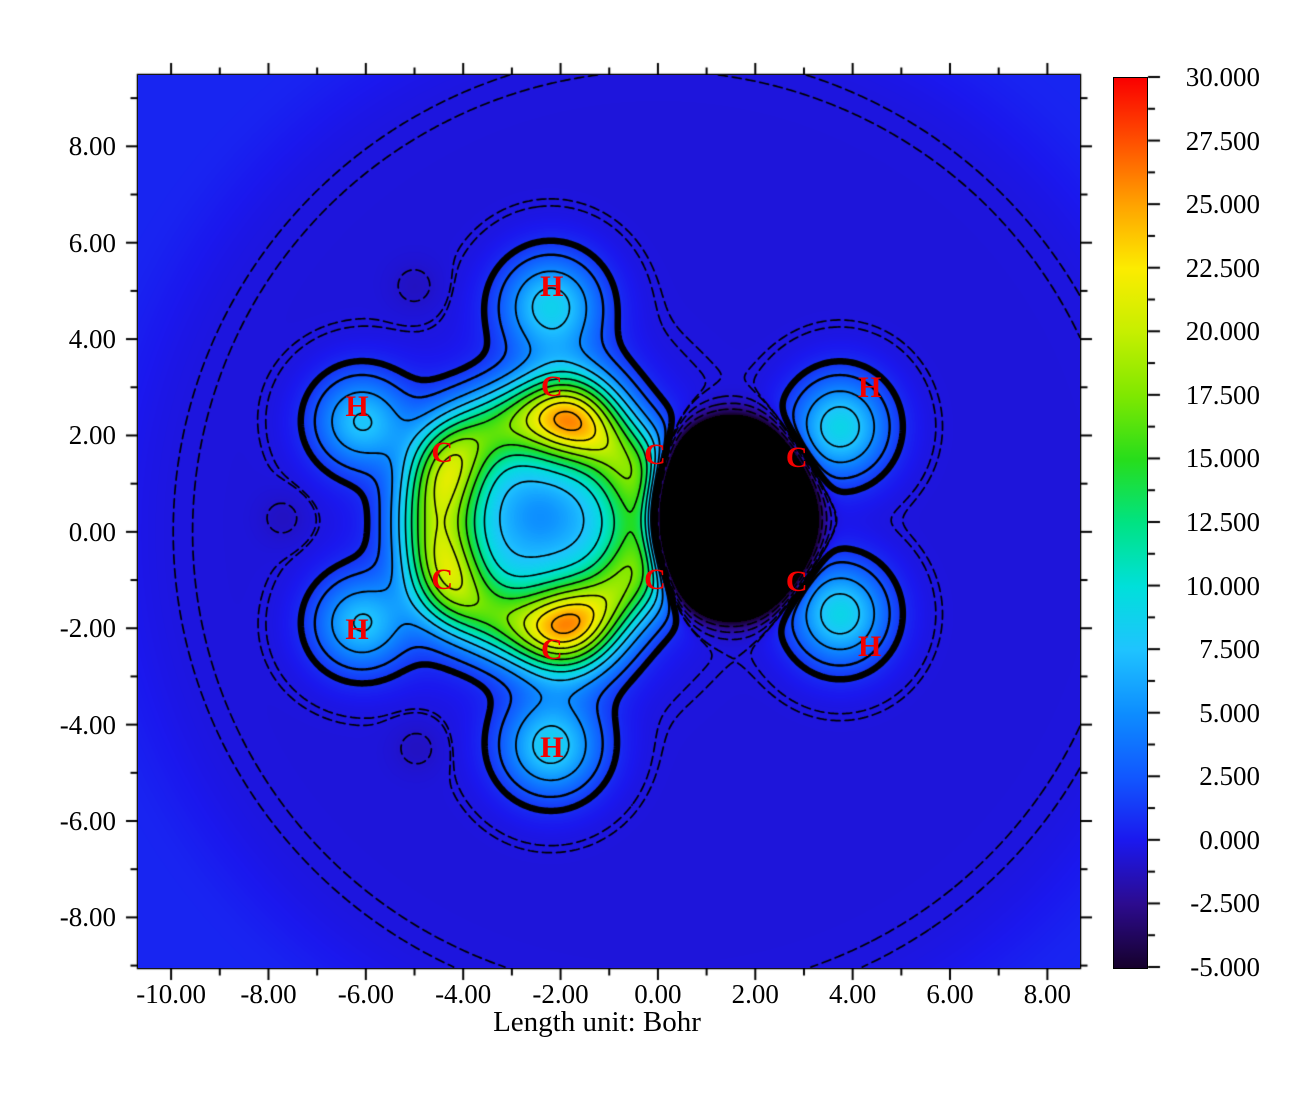 Image resolution: width=1309 pixels, height=1102 pixels. Describe the element at coordinates (1229, 839) in the screenshot. I see `colorbar-tick-label: 0.000` at that location.